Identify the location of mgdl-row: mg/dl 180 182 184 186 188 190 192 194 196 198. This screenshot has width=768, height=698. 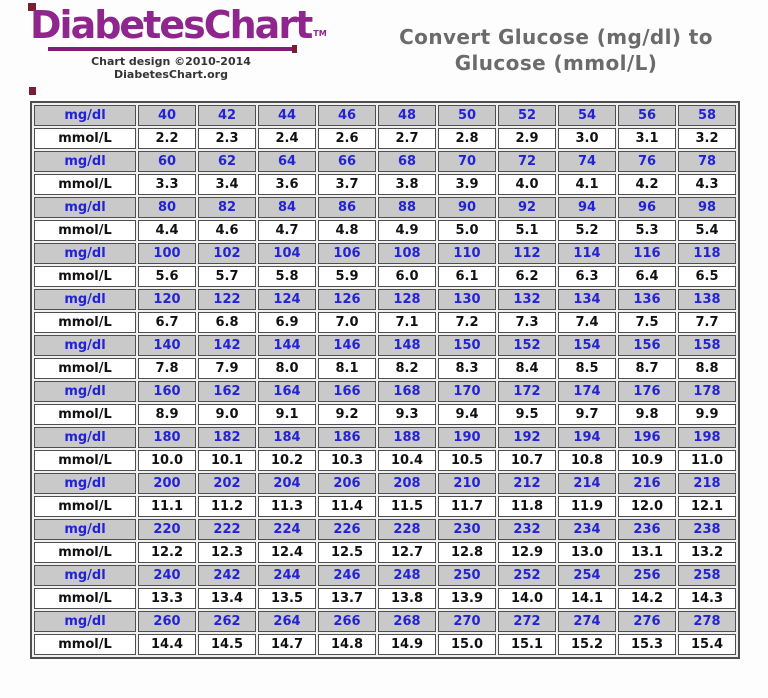
(385, 437).